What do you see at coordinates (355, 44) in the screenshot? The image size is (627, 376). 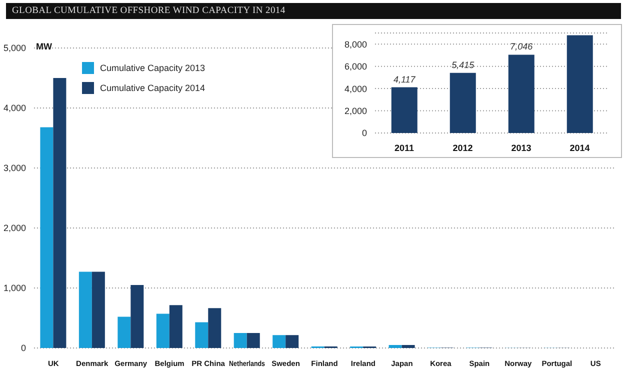 I see `y-tick-label: 8,000` at bounding box center [355, 44].